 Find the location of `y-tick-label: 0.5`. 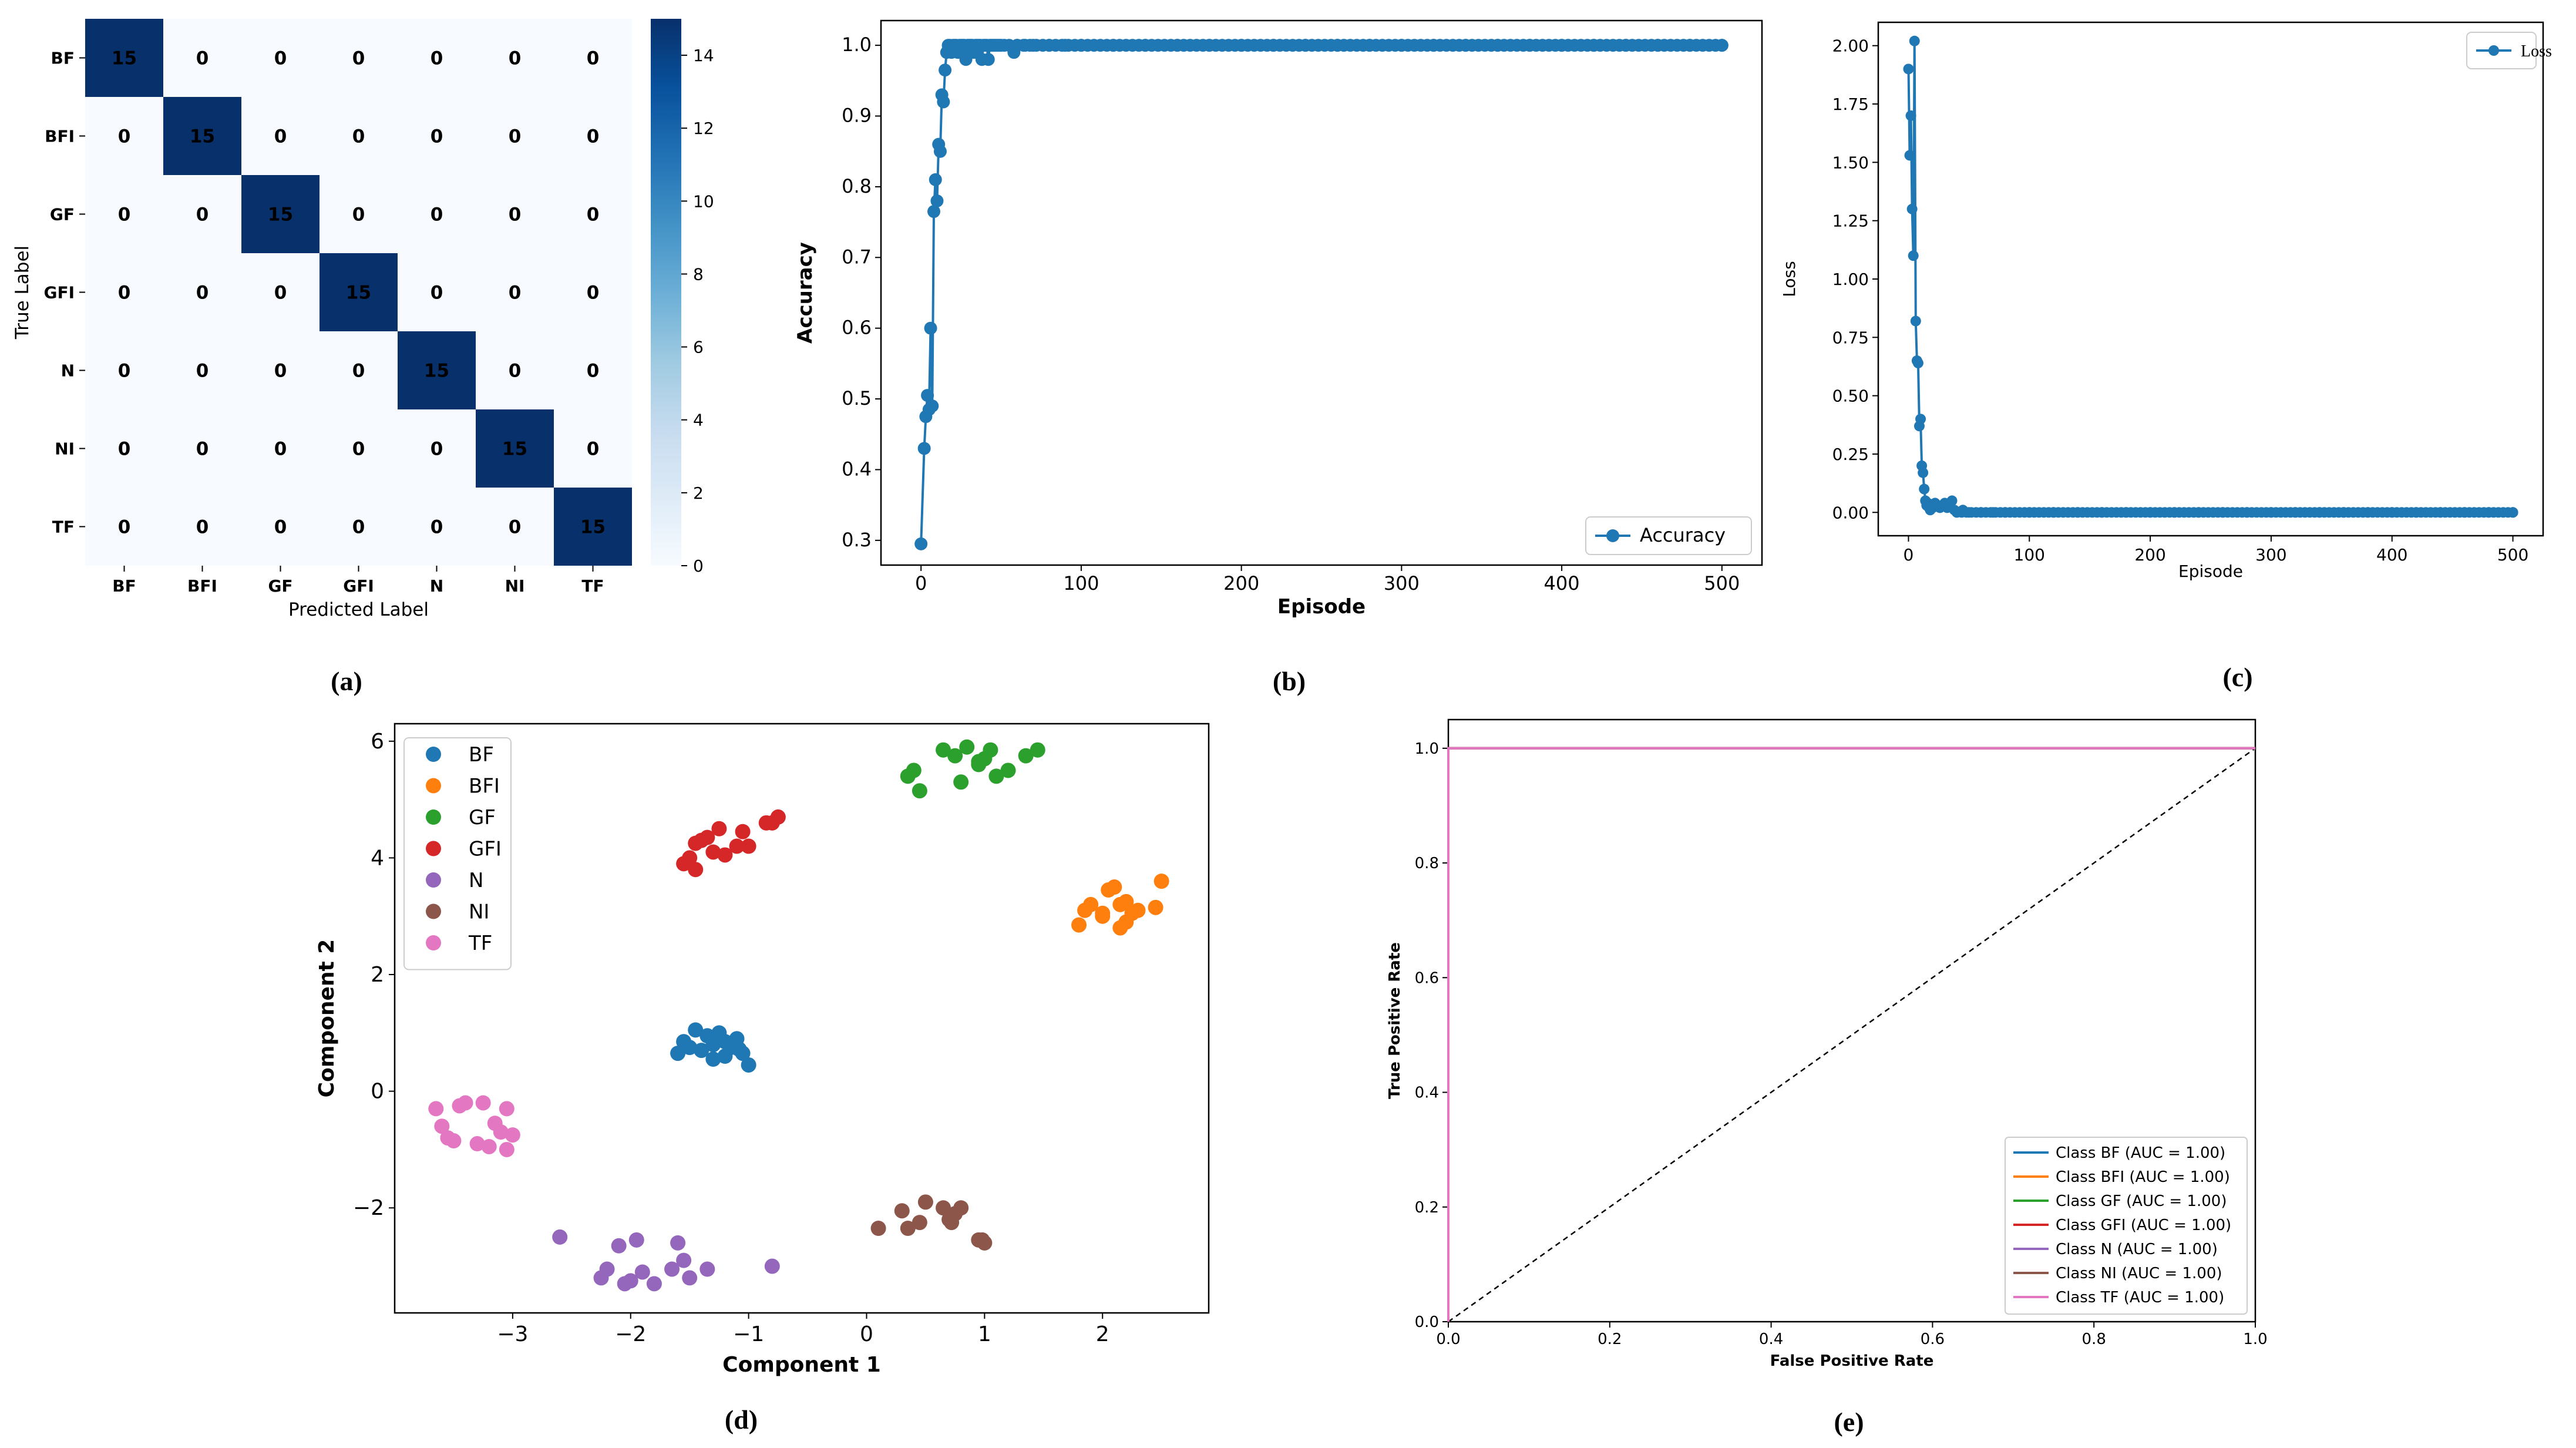

y-tick-label: 0.5 is located at coordinates (857, 398).